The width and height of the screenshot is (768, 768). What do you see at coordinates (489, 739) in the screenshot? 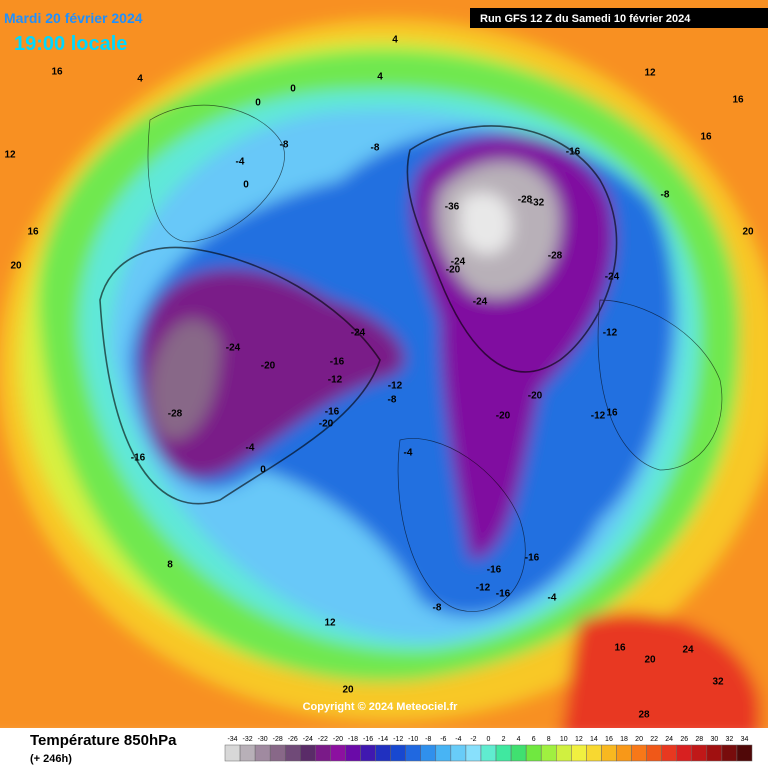
I see `scale-label: 0` at bounding box center [489, 739].